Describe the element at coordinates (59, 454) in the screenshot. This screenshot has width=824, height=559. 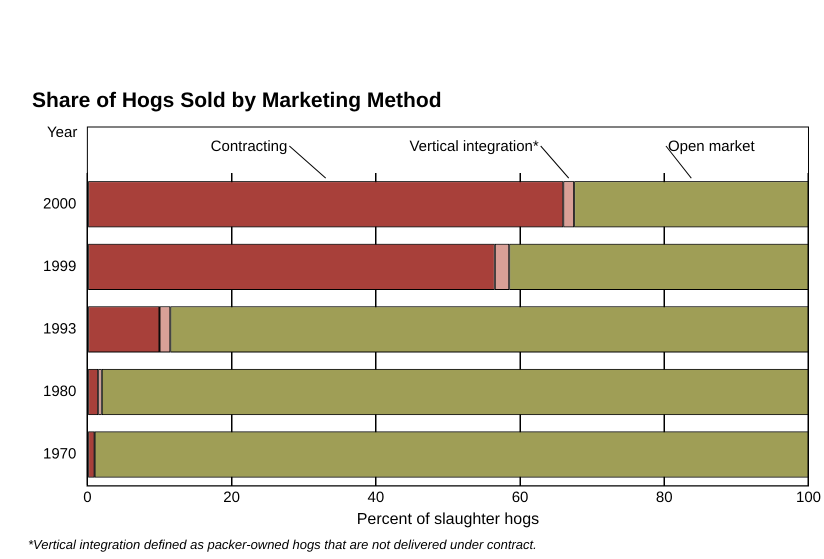
I see `y-tick-label: 1970` at that location.